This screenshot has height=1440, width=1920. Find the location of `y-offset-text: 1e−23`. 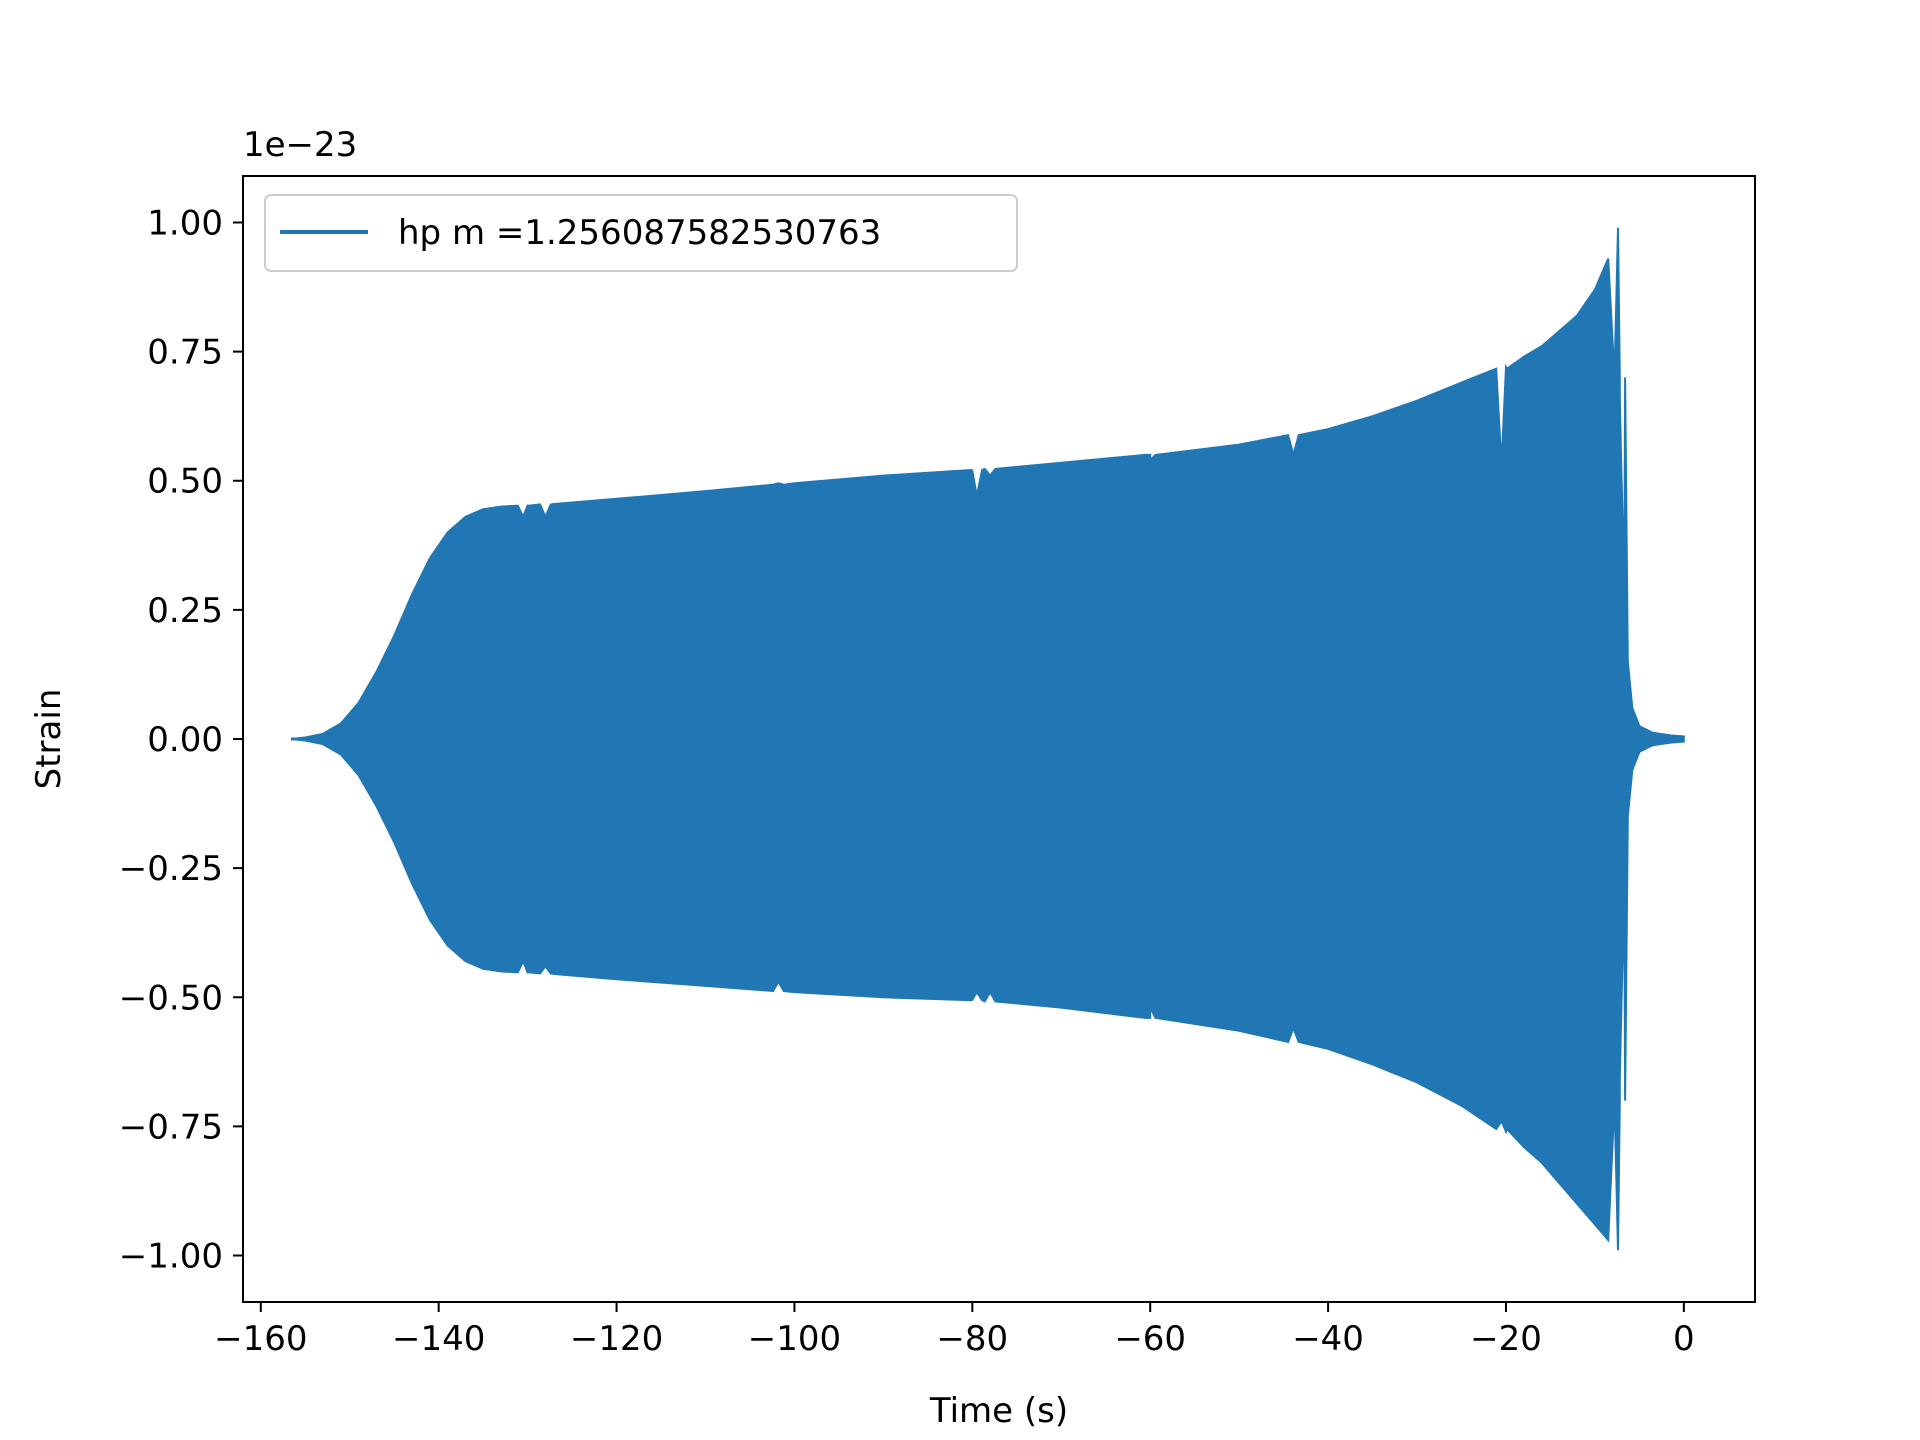

y-offset-text: 1e−23 is located at coordinates (300, 145).